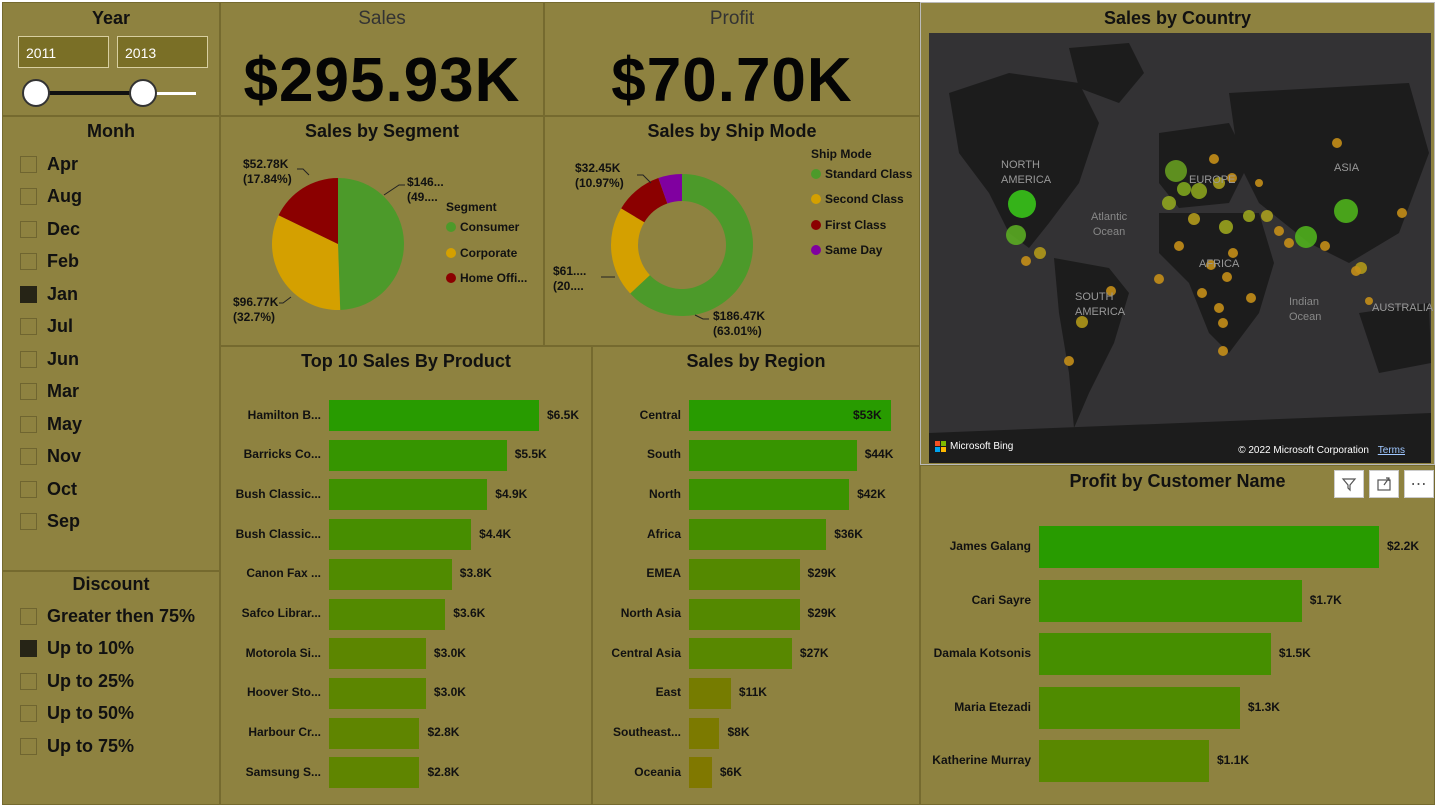 The width and height of the screenshot is (1437, 807). Describe the element at coordinates (162, 52) in the screenshot. I see `year-end-input: 2013` at that location.